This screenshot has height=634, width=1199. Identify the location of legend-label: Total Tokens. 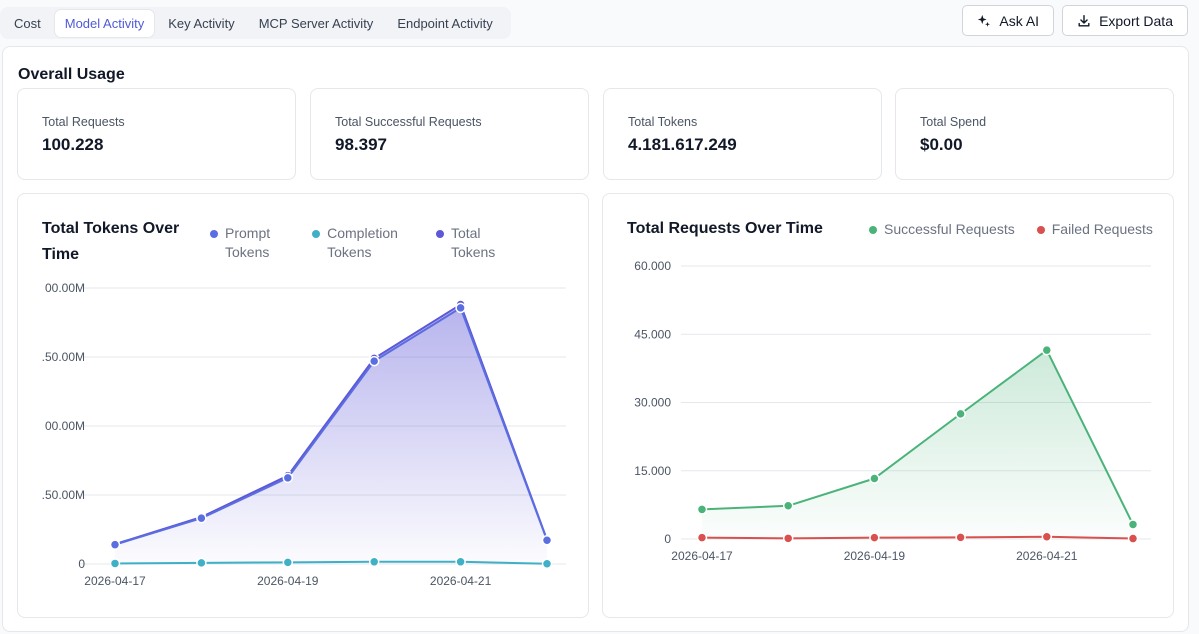
(473, 243).